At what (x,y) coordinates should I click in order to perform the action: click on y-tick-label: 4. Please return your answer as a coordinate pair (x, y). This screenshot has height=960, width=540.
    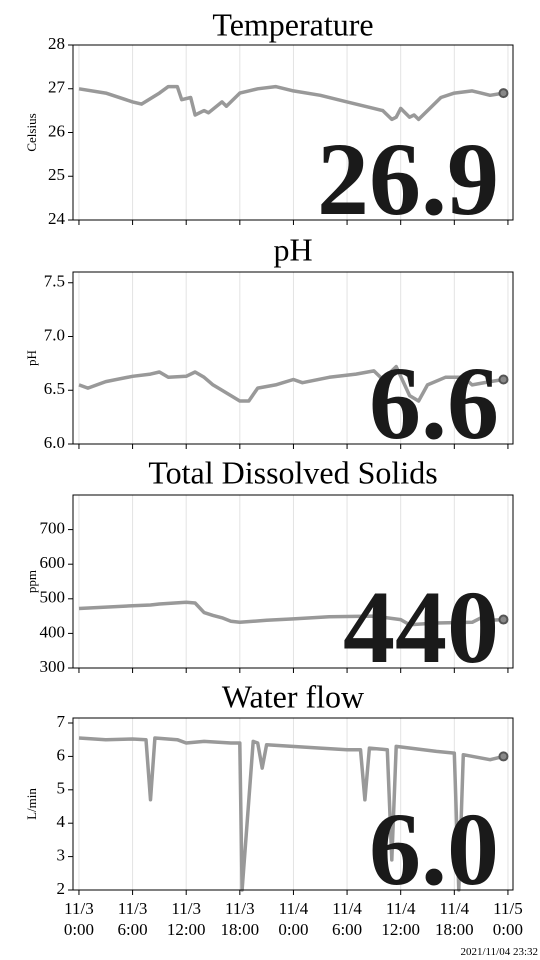
    Looking at the image, I should click on (61, 821).